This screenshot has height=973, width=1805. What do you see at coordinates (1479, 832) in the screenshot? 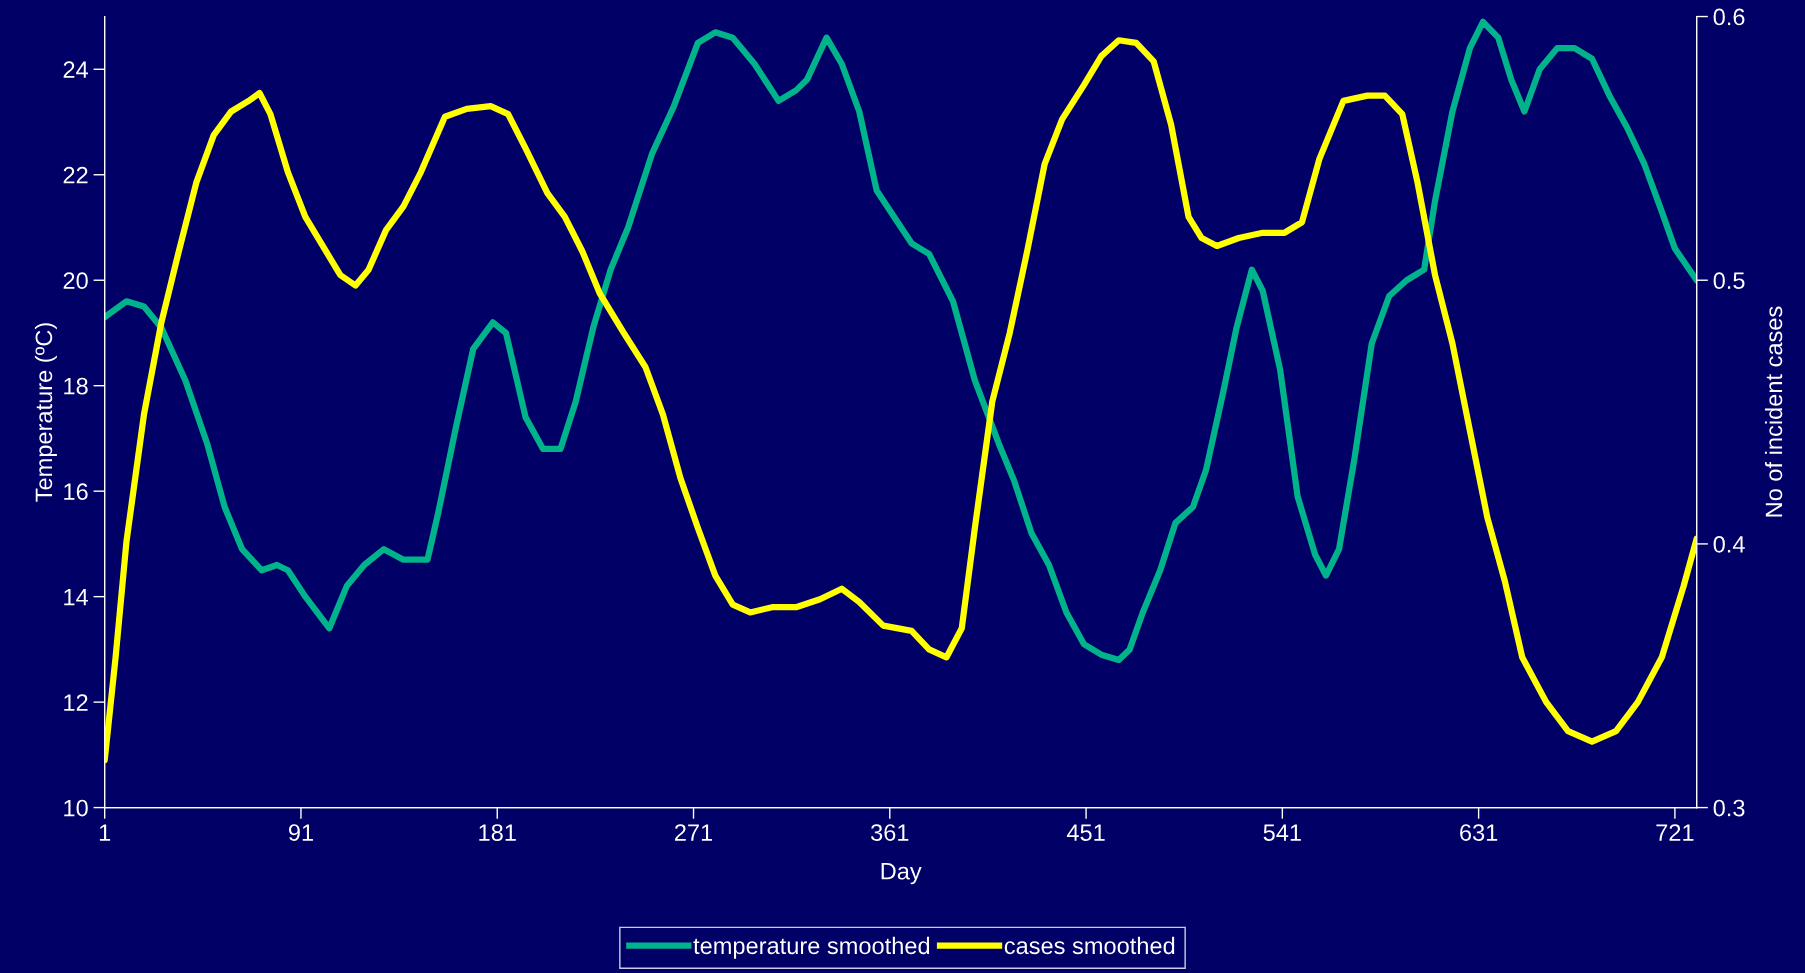
I see `x-tick-label: 631` at bounding box center [1479, 832].